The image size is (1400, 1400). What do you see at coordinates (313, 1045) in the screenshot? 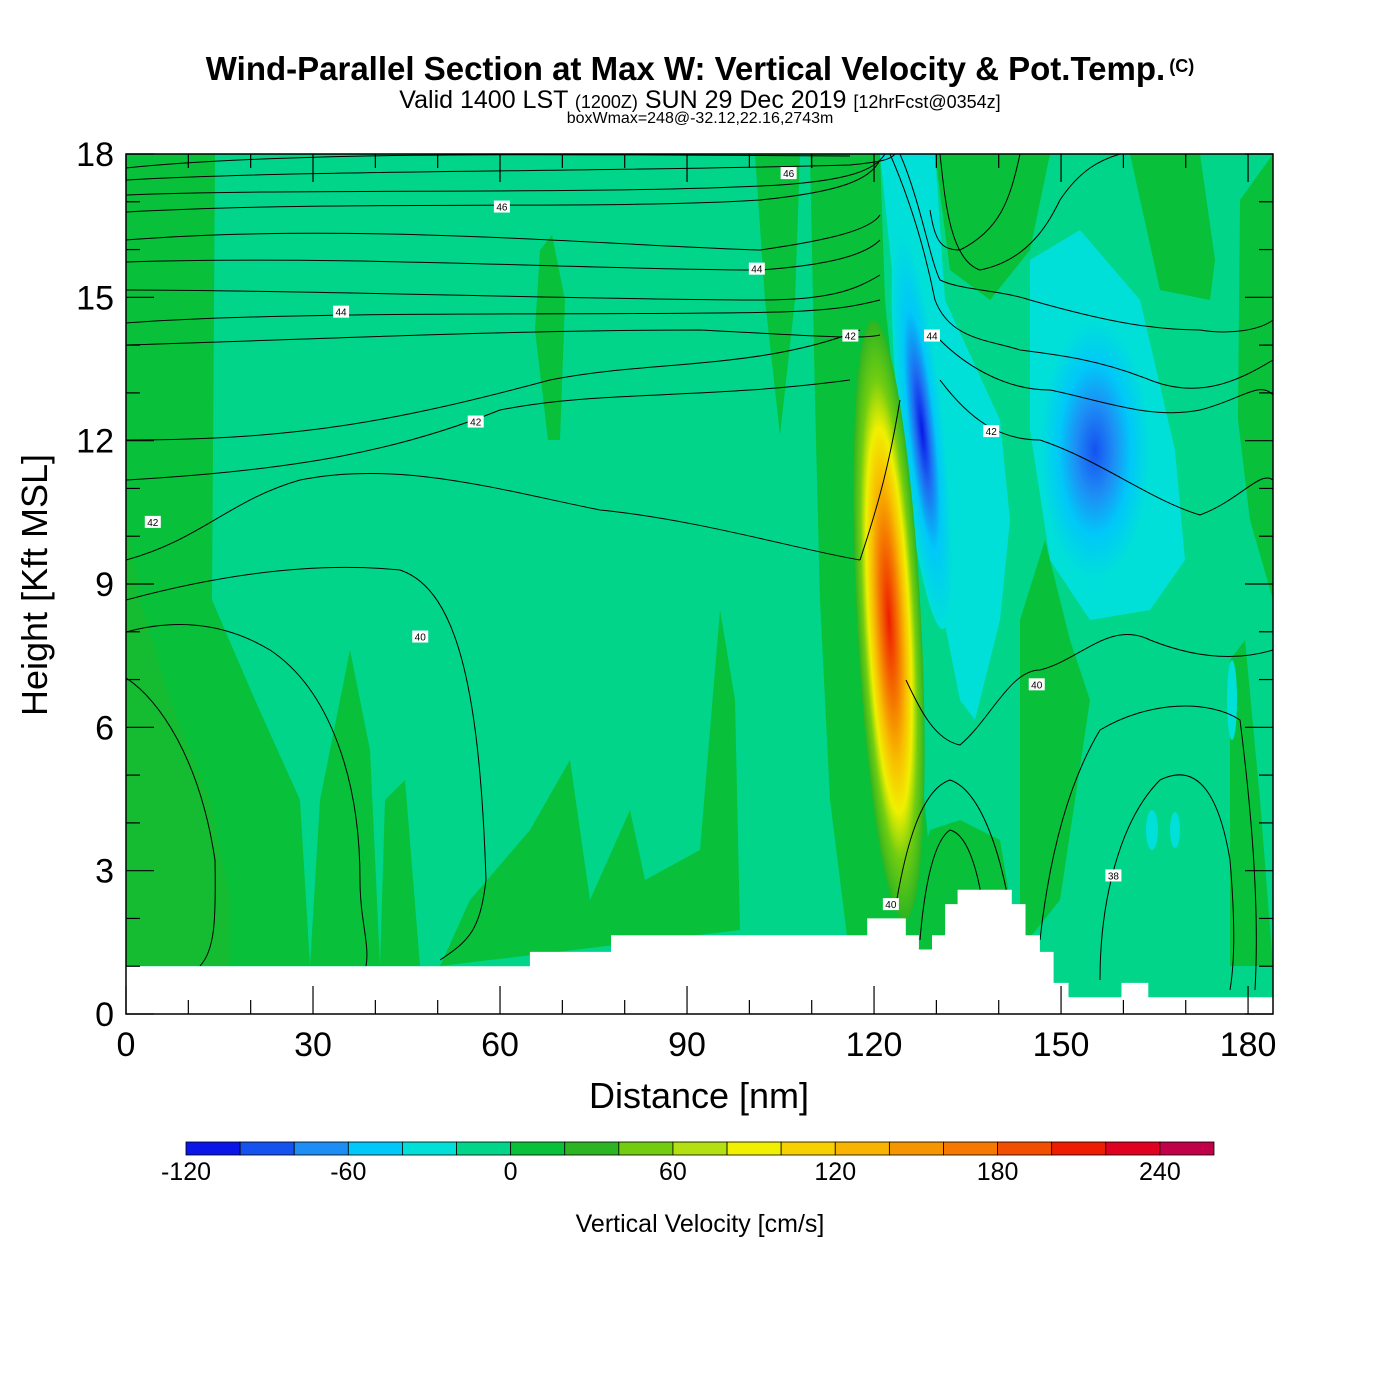
I see `x-tick-label: 30` at bounding box center [313, 1045].